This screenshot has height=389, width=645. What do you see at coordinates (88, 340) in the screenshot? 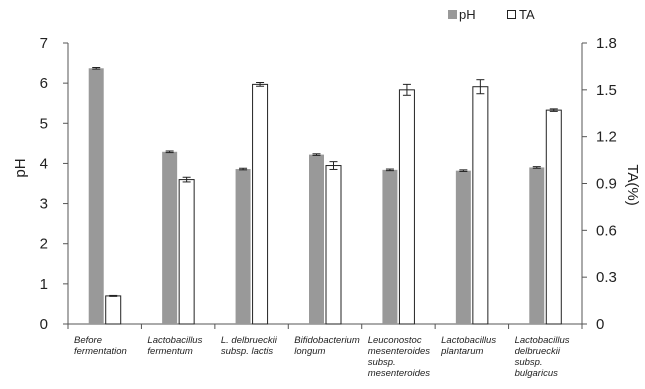
I see `x-category-label-line: Before` at bounding box center [88, 340].